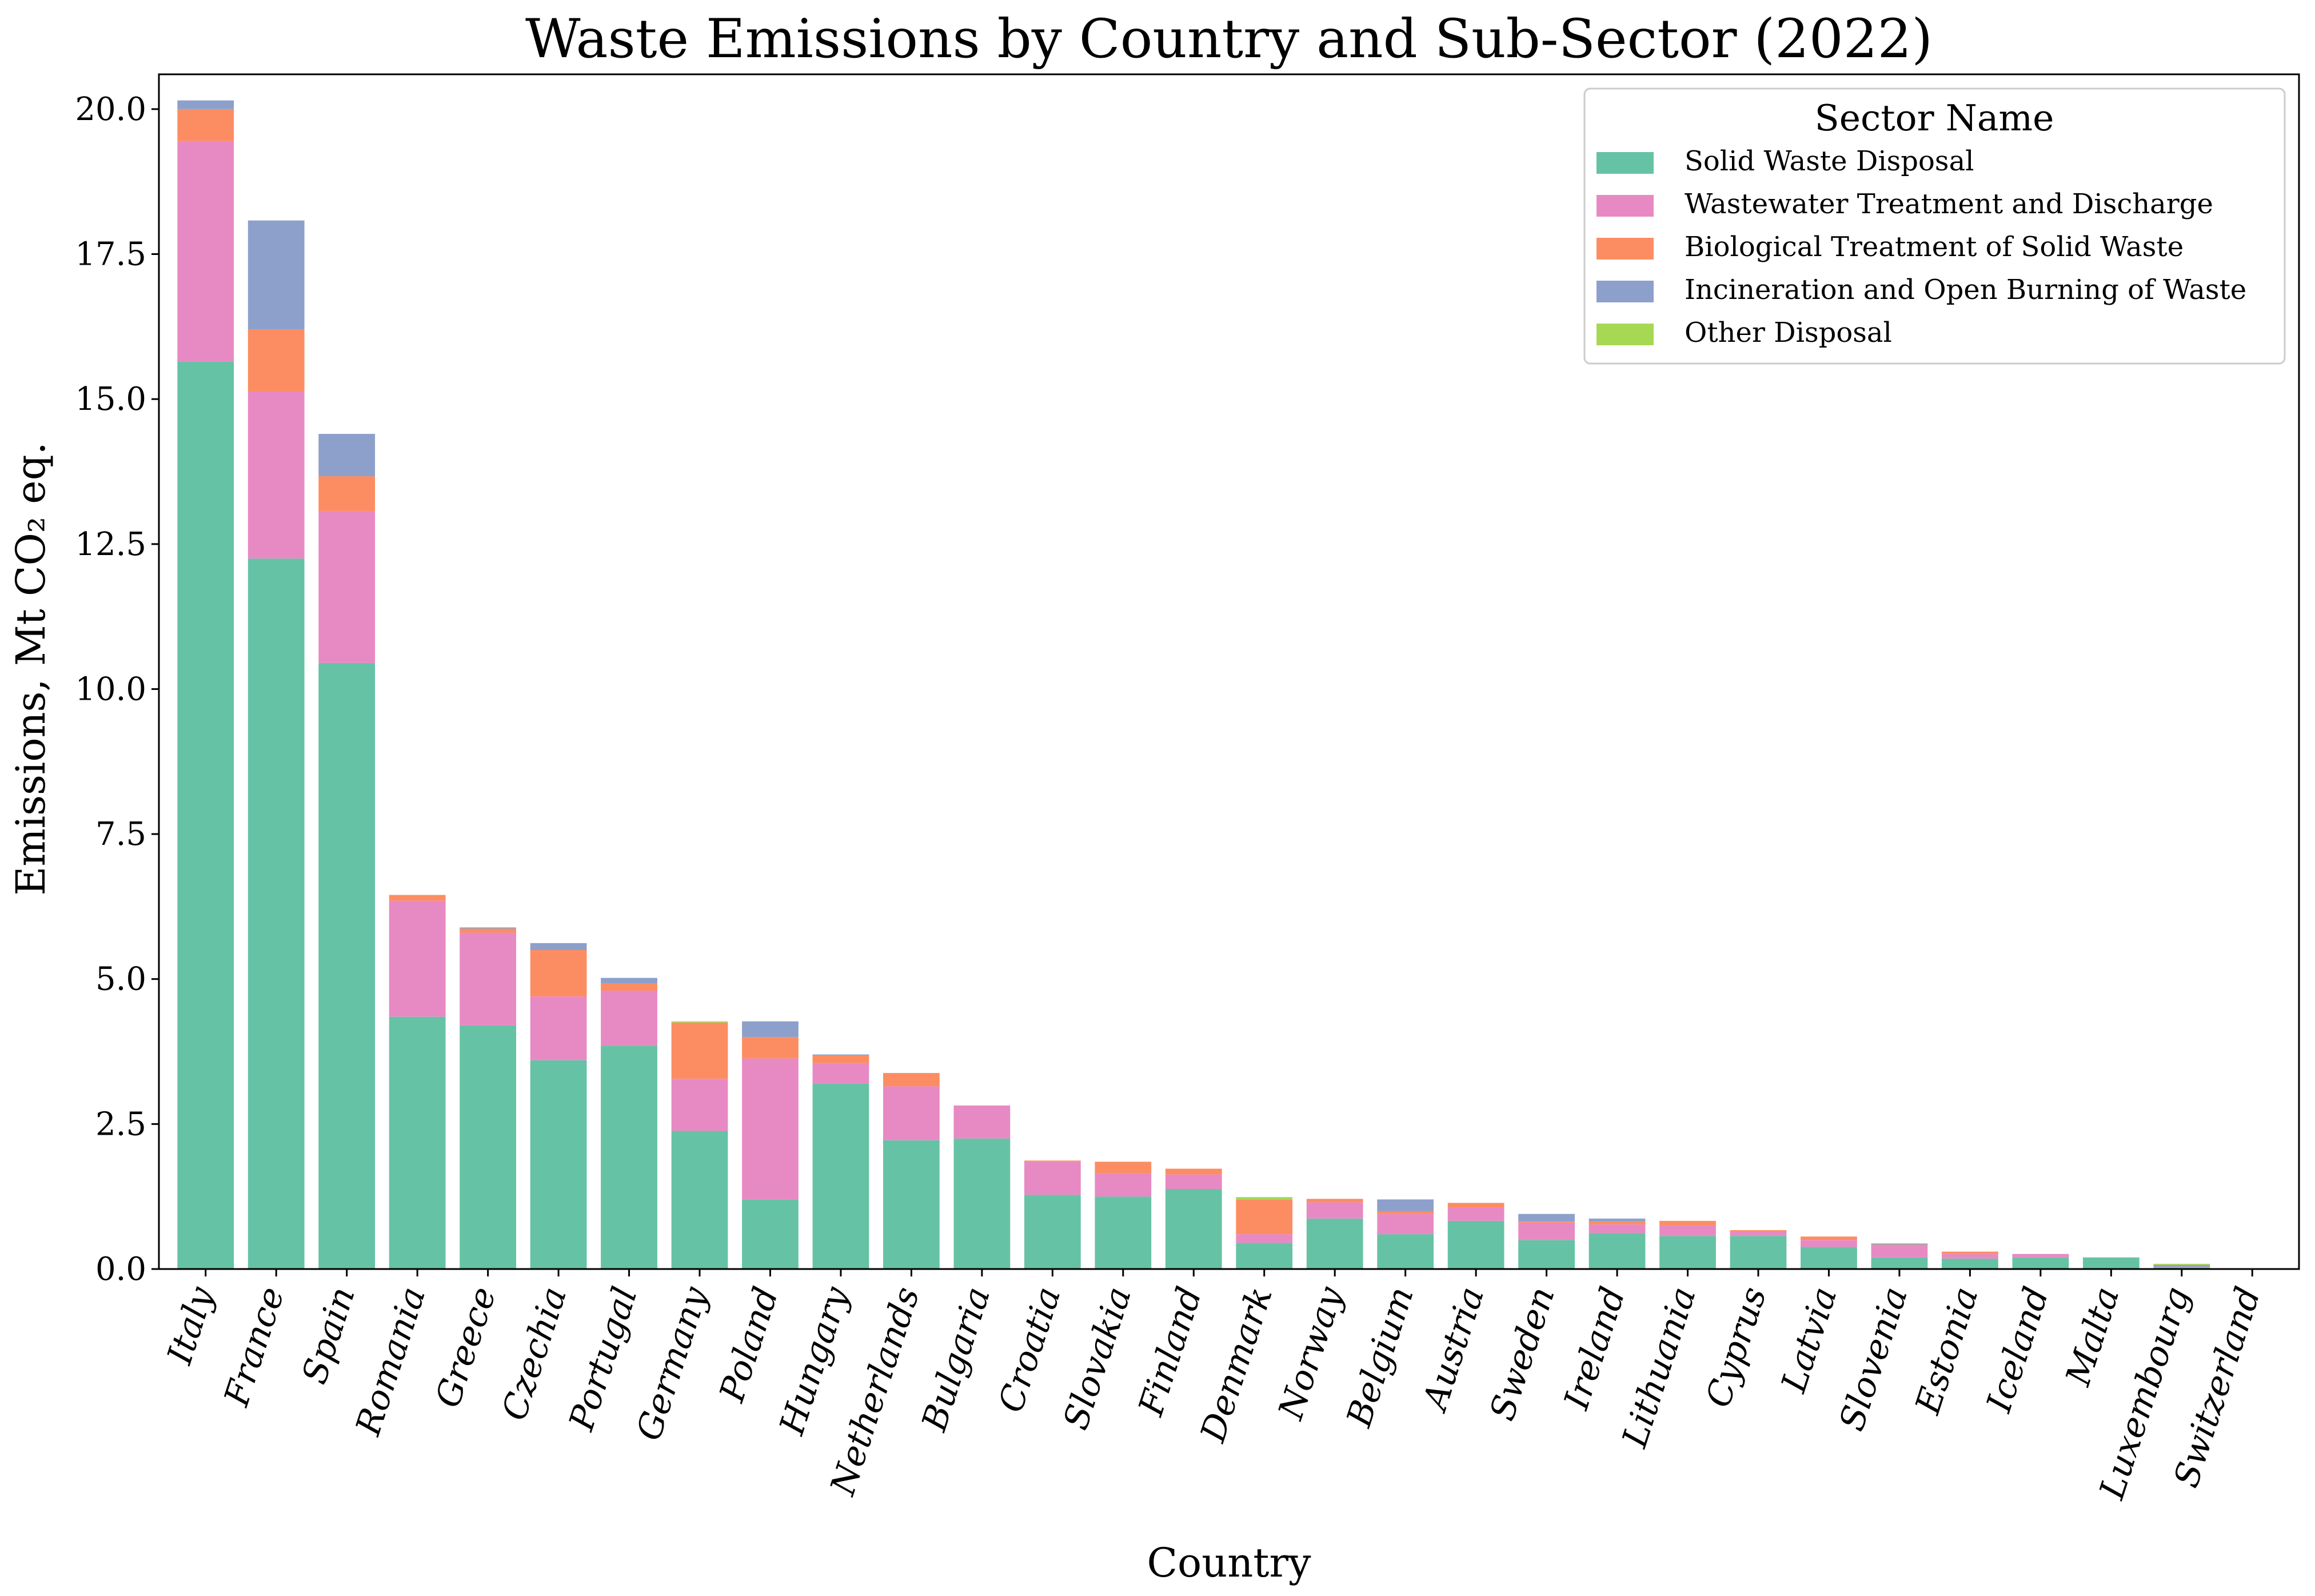 This screenshot has width=2315, height=1596. Describe the element at coordinates (111, 689) in the screenshot. I see `y-tick-label: 10.0` at that location.